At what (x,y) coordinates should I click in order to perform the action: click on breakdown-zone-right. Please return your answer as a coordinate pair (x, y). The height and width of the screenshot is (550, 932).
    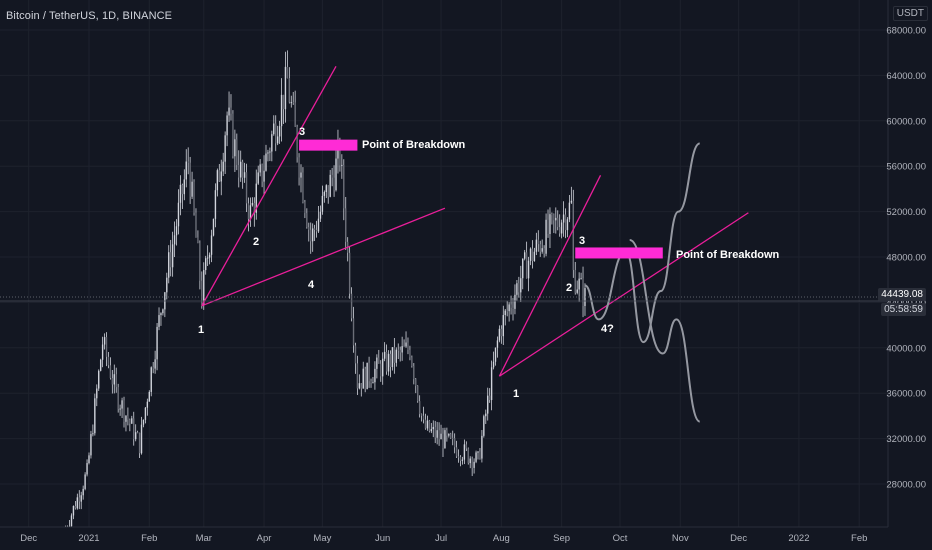
    Looking at the image, I should click on (619, 253).